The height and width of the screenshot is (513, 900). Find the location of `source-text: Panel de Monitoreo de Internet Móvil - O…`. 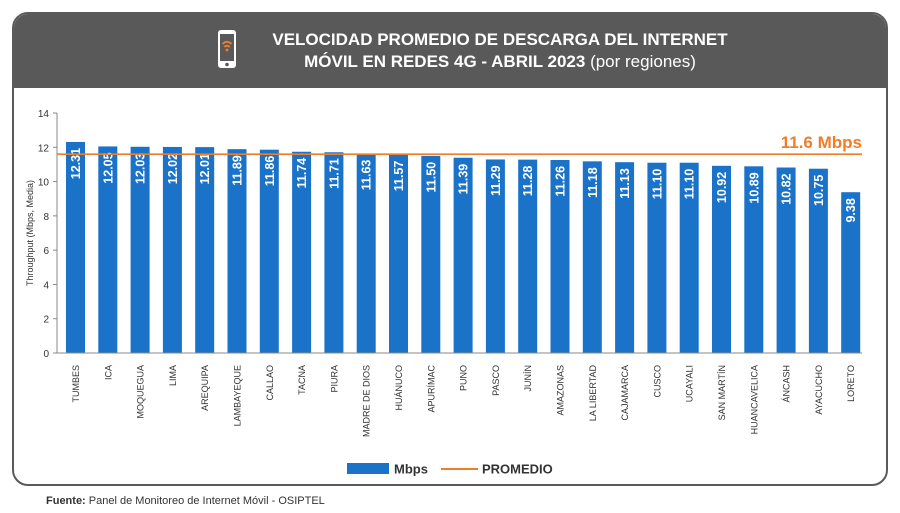

source-text: Panel de Monitoreo de Internet Móvil - O… is located at coordinates (206, 501).